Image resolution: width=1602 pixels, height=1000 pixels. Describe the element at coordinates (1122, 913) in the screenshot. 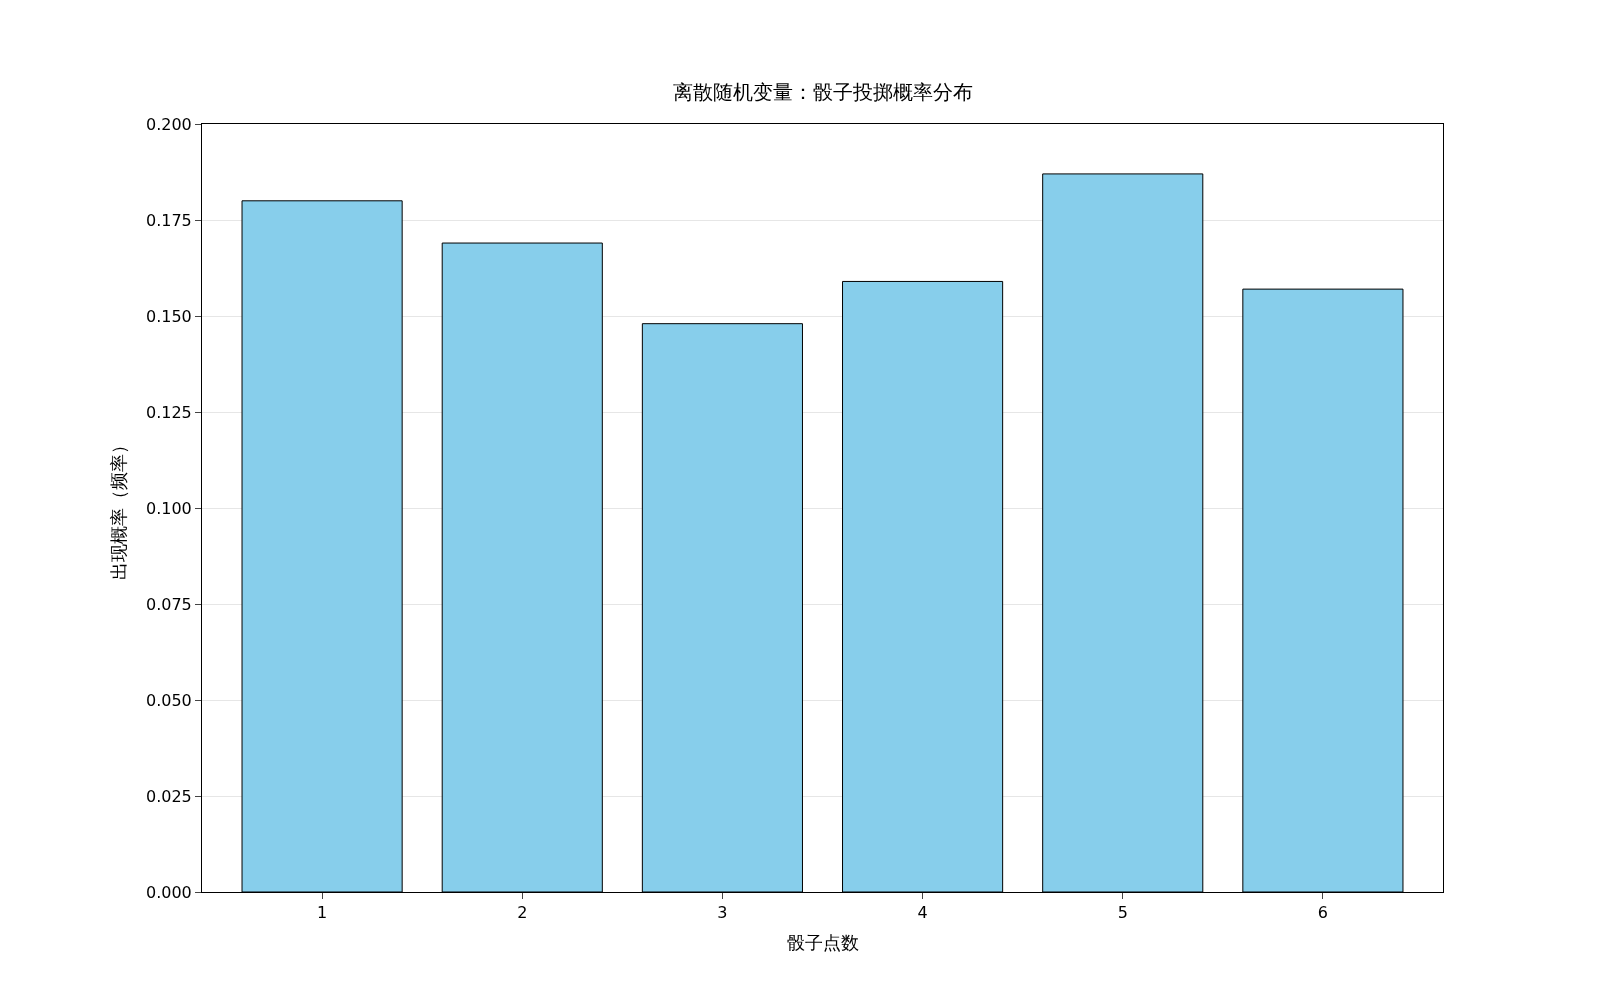

I see `x-tick-label: 5` at that location.